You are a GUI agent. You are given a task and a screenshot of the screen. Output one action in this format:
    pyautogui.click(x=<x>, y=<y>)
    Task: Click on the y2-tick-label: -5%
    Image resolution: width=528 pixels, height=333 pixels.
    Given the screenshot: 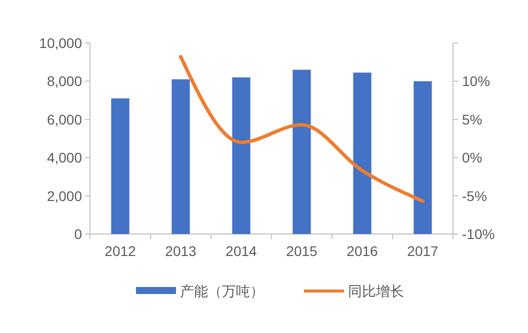 What is the action you would take?
    pyautogui.click(x=474, y=196)
    